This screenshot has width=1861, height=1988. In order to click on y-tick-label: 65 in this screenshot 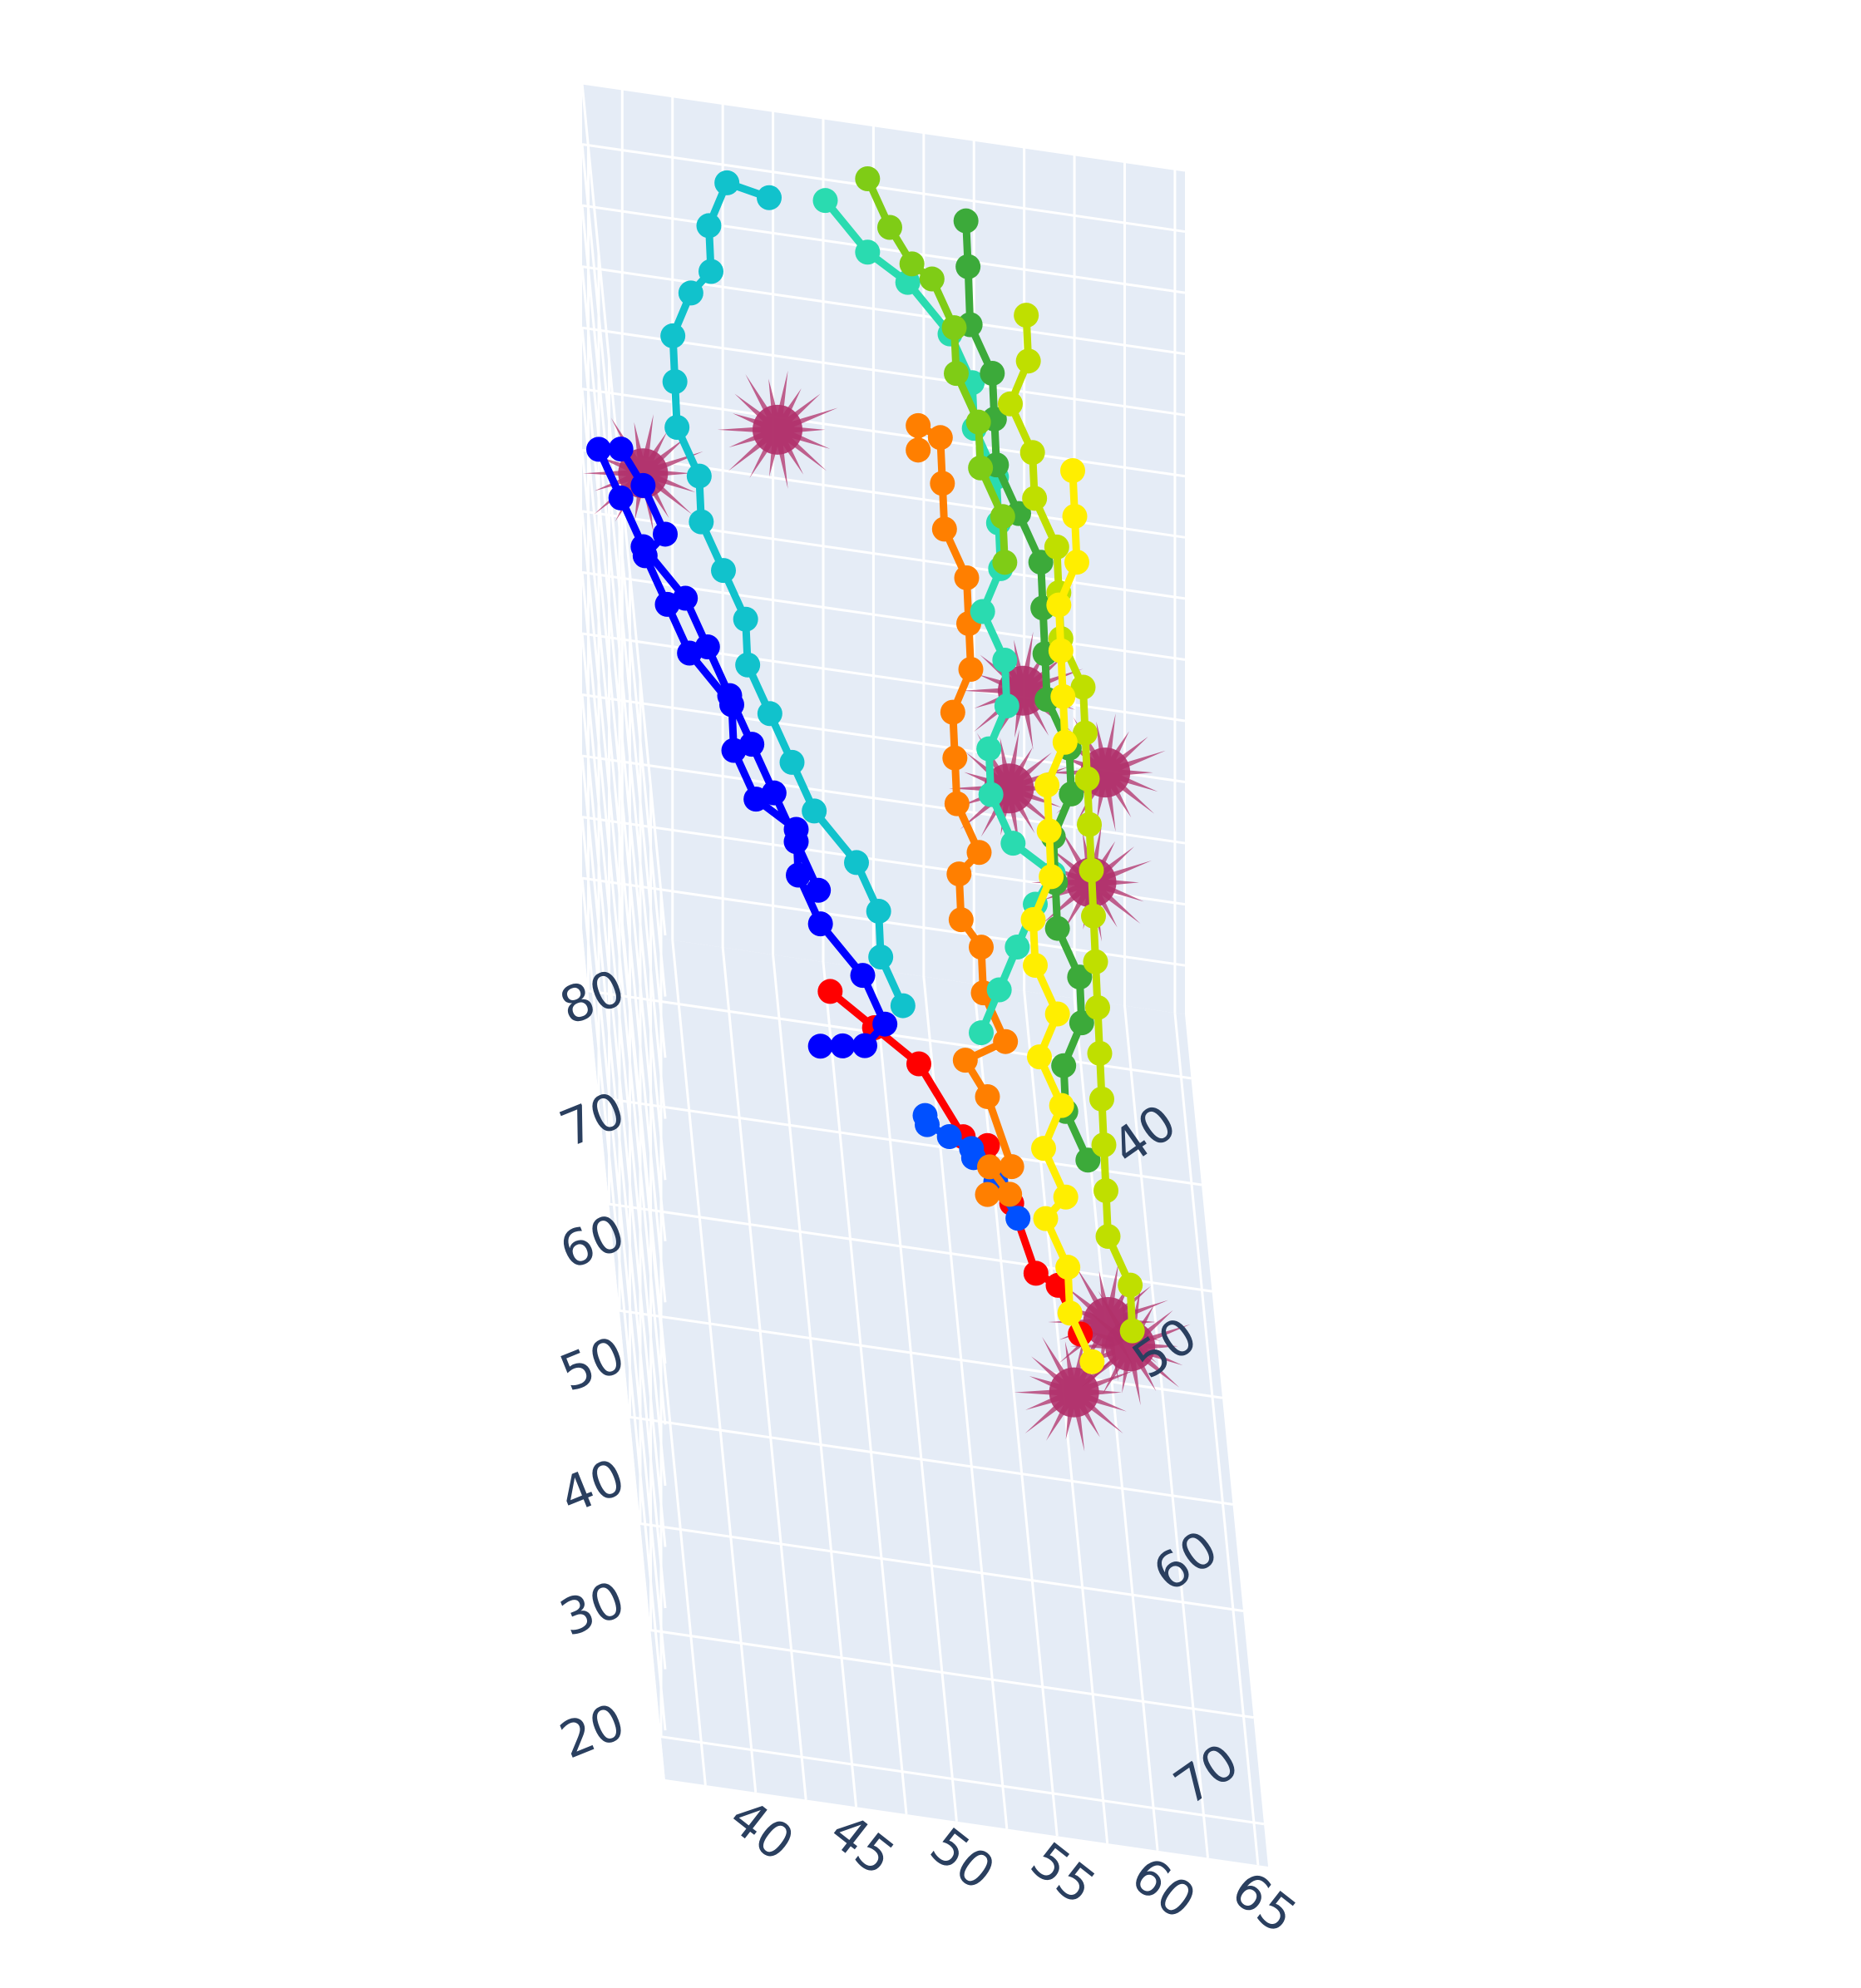, I will do `click(1263, 1903)`.